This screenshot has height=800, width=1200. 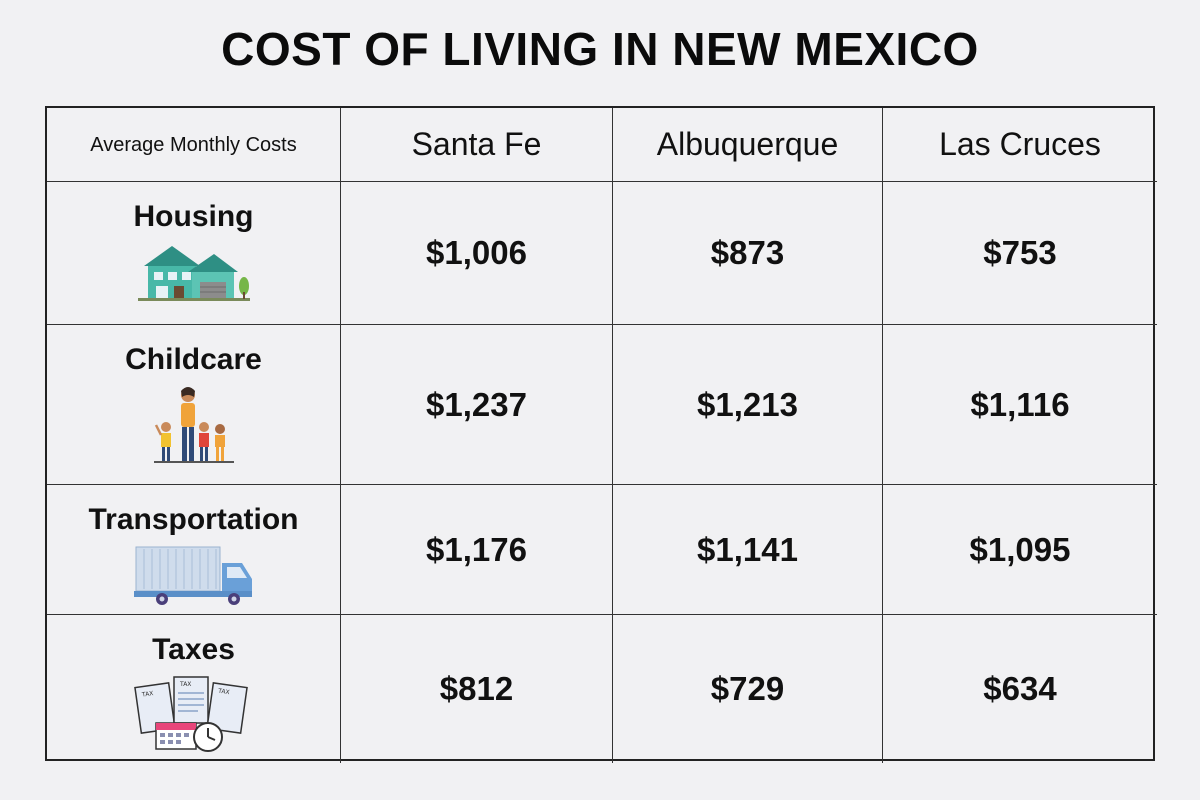 I want to click on column-header-santa-fe: Santa Fe, so click(x=477, y=145).